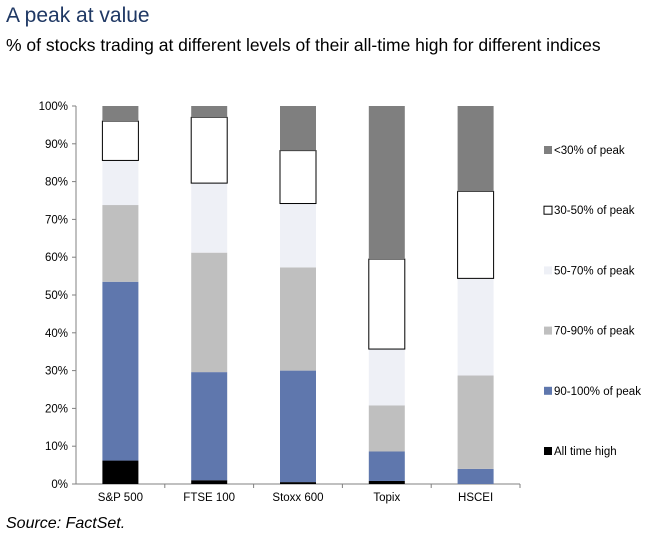 This screenshot has width=671, height=545. I want to click on y-tick-label: 60%, so click(56, 258).